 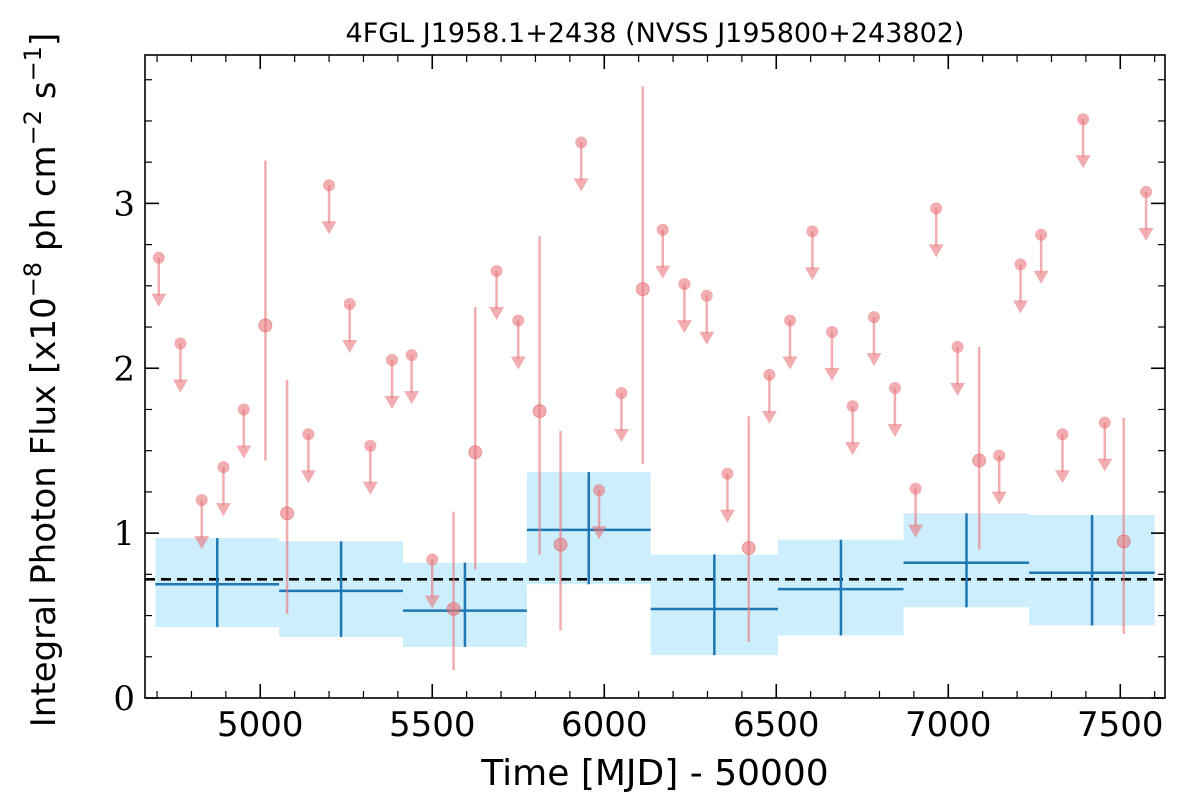 What do you see at coordinates (33, 279) in the screenshot?
I see `y-label-exp1: −8` at bounding box center [33, 279].